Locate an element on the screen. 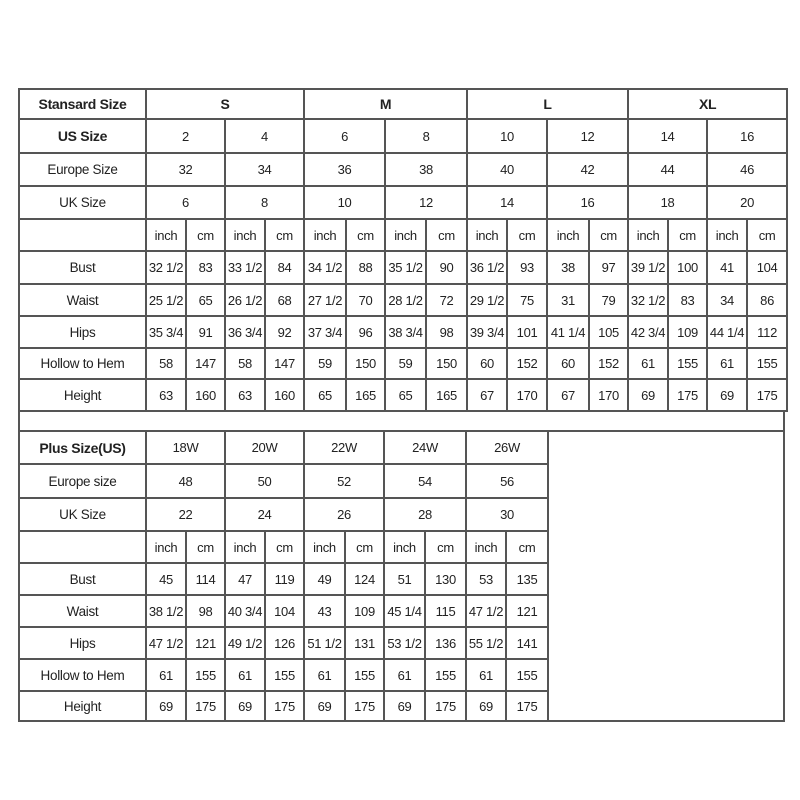 The width and height of the screenshot is (800, 800). measurement-value: 38 1/2 is located at coordinates (166, 611).